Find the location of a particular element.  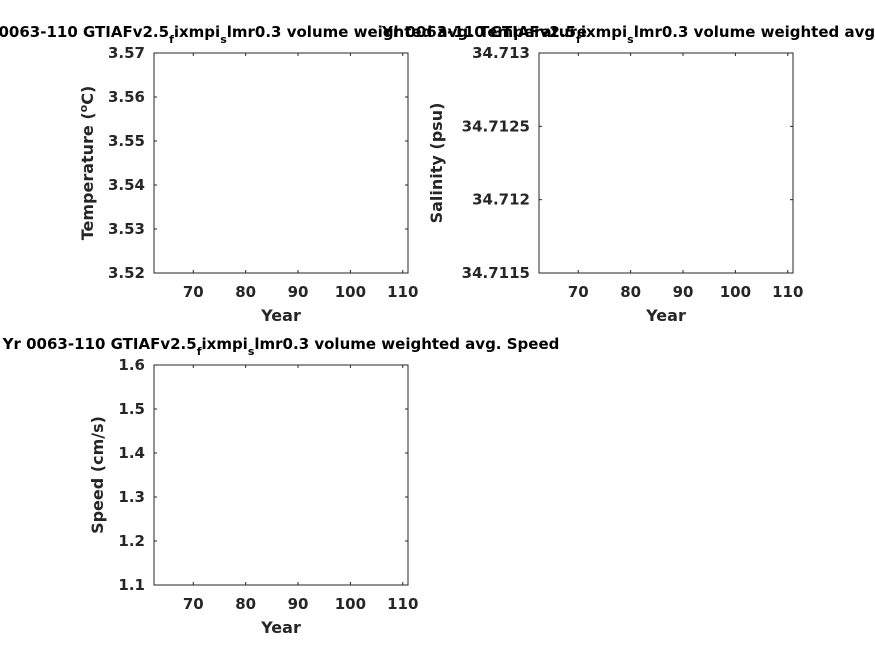

y-tick-label: 34.713 is located at coordinates (501, 53).